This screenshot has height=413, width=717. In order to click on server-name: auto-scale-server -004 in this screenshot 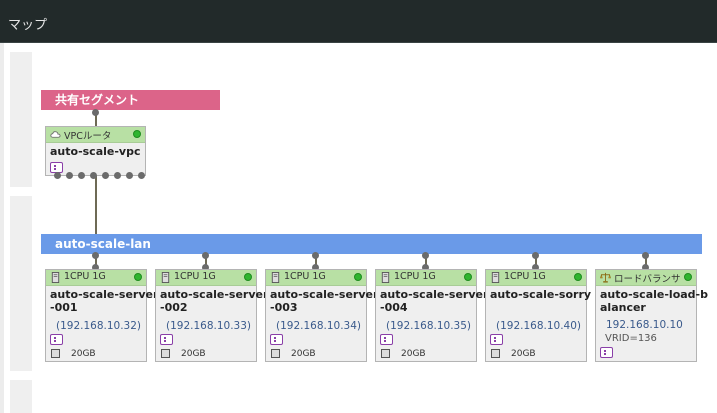, I will do `click(434, 301)`.